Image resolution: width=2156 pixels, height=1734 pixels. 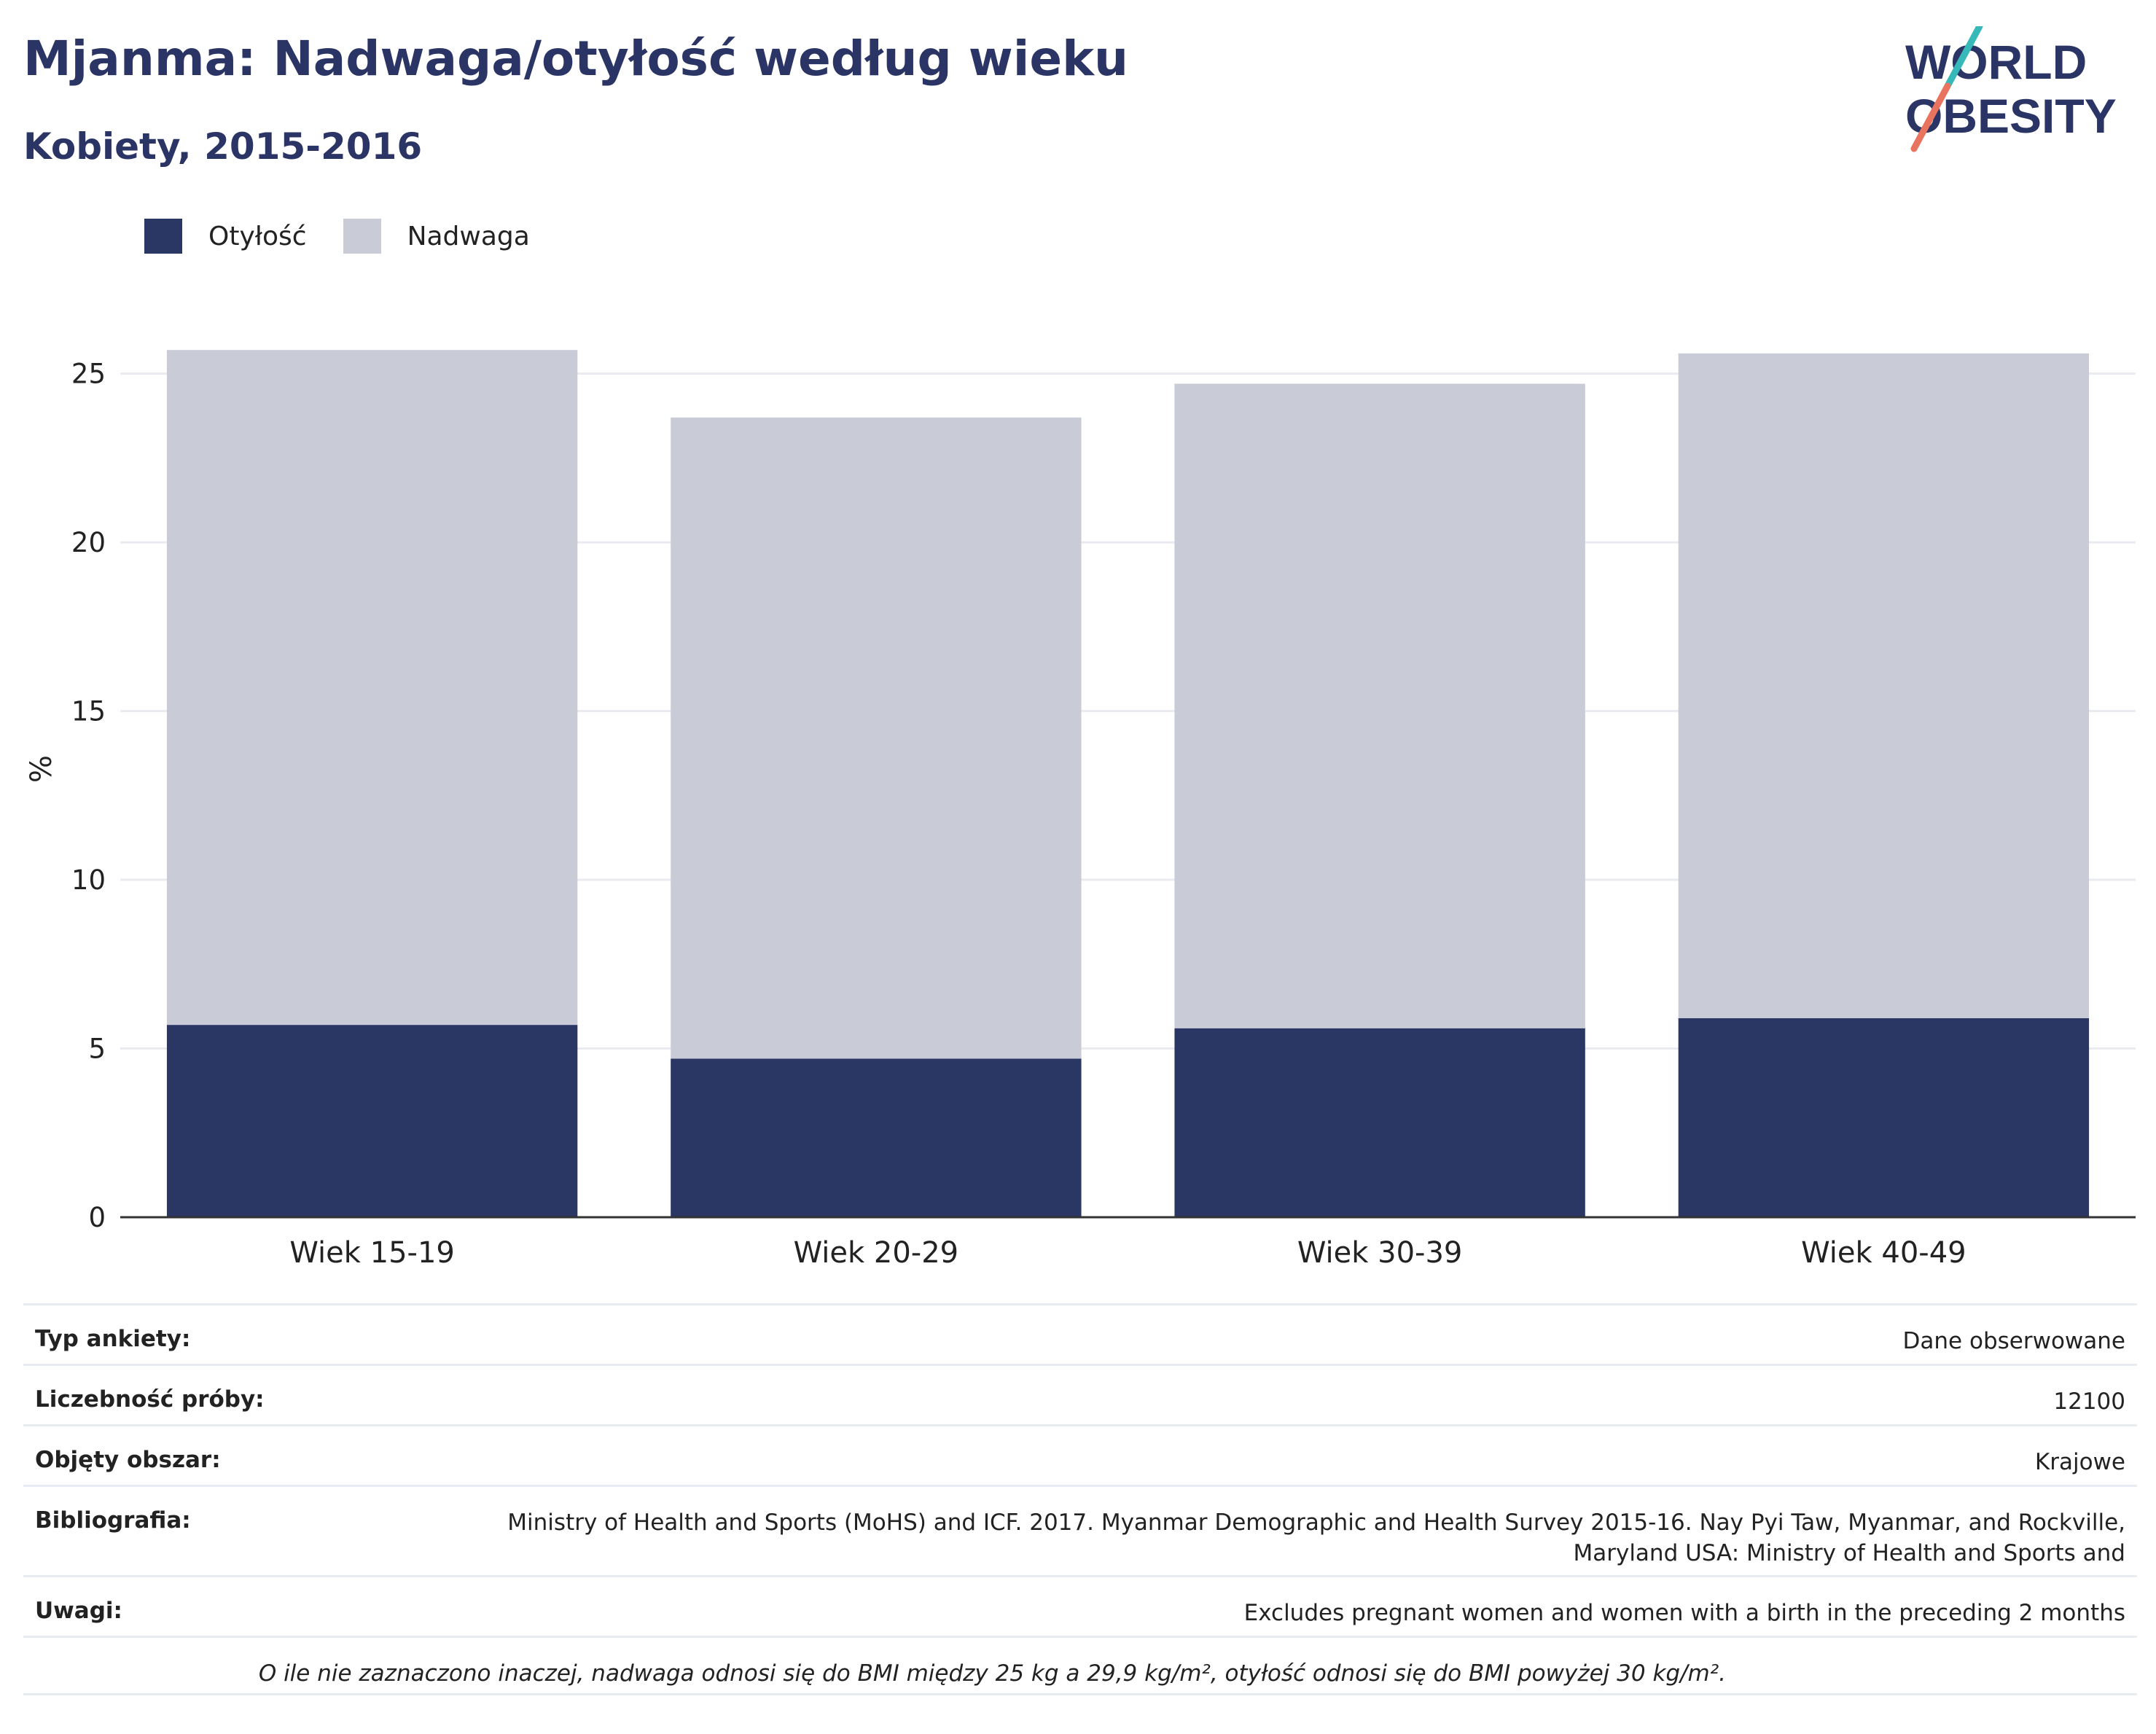 What do you see at coordinates (113, 1520) in the screenshot?
I see `bibliography-label: Bibliografia:` at bounding box center [113, 1520].